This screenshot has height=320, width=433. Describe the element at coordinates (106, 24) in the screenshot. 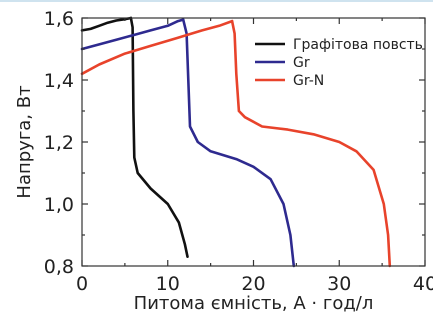

I see `series-0-charge-line` at that location.